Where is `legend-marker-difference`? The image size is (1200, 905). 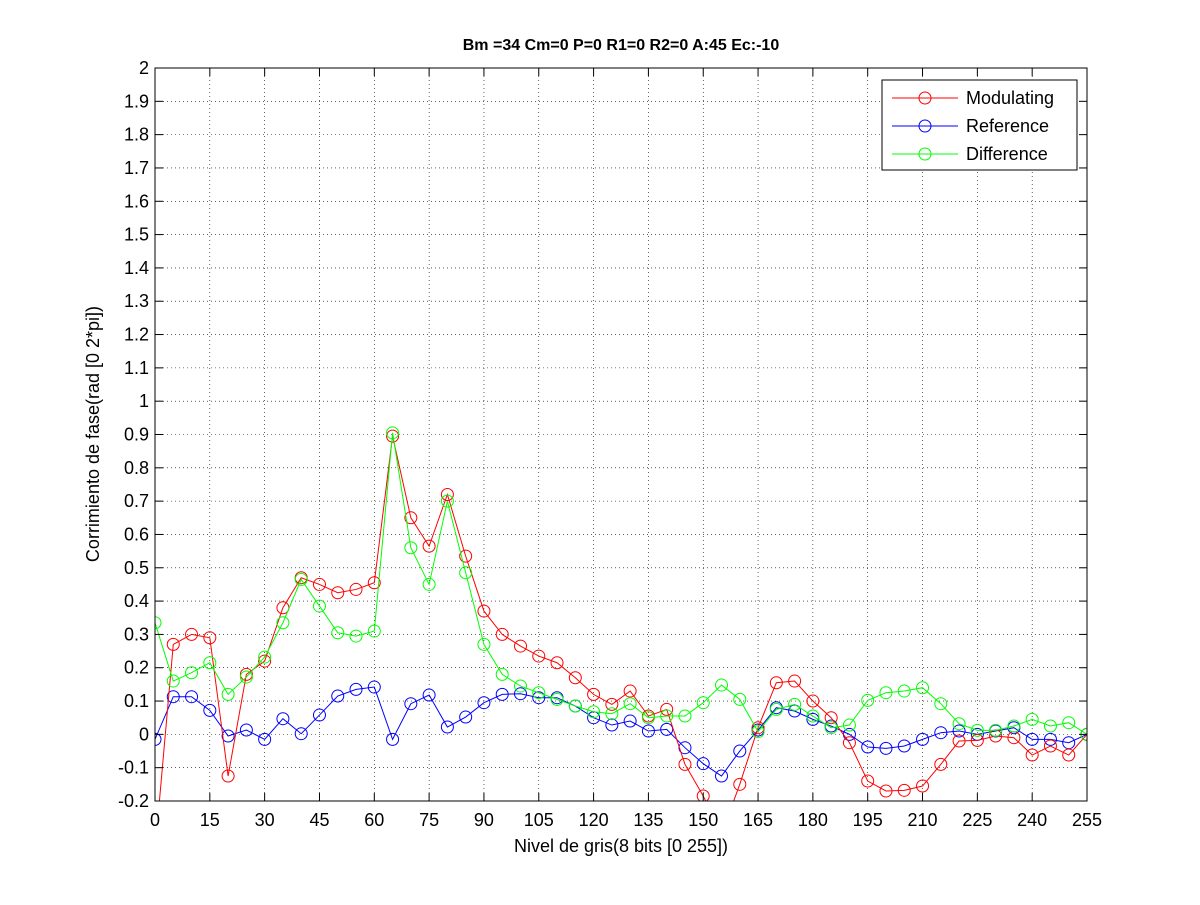 legend-marker-difference is located at coordinates (925, 154).